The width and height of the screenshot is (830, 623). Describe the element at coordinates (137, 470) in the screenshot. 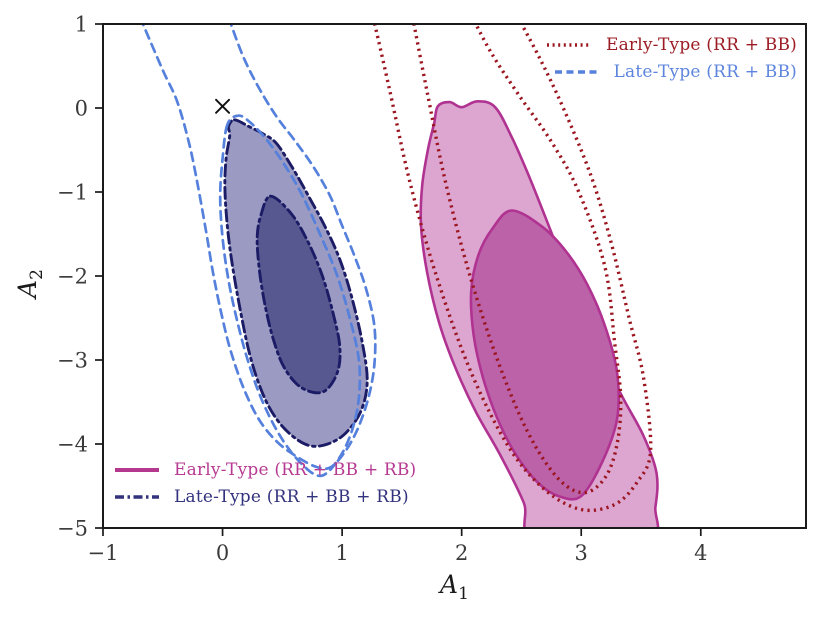

I see `solid-line-sample-icon` at that location.